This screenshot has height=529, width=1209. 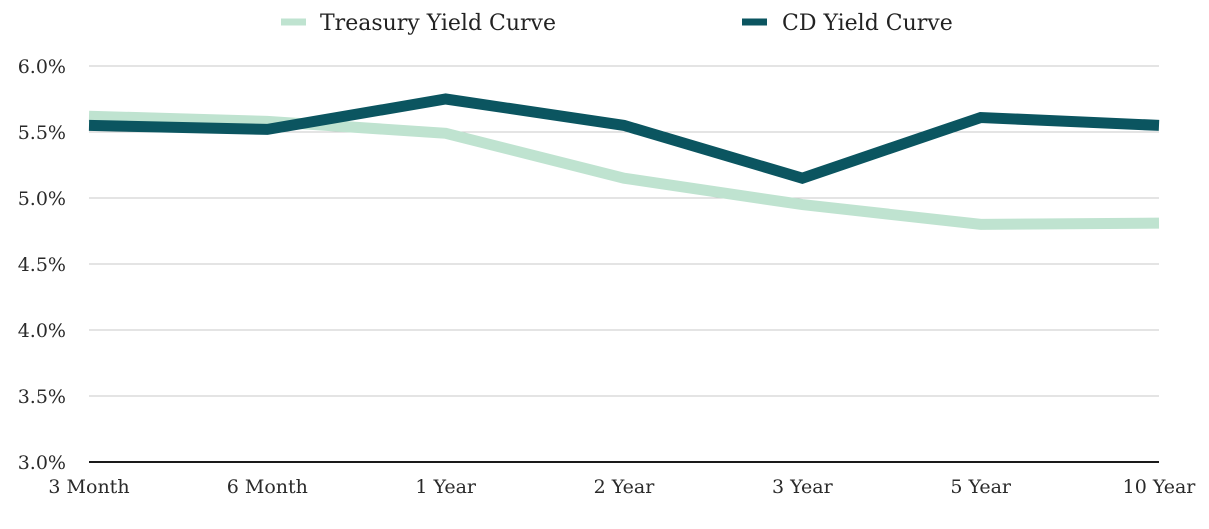 I want to click on y-tick-label: 4.5%, so click(x=42, y=265).